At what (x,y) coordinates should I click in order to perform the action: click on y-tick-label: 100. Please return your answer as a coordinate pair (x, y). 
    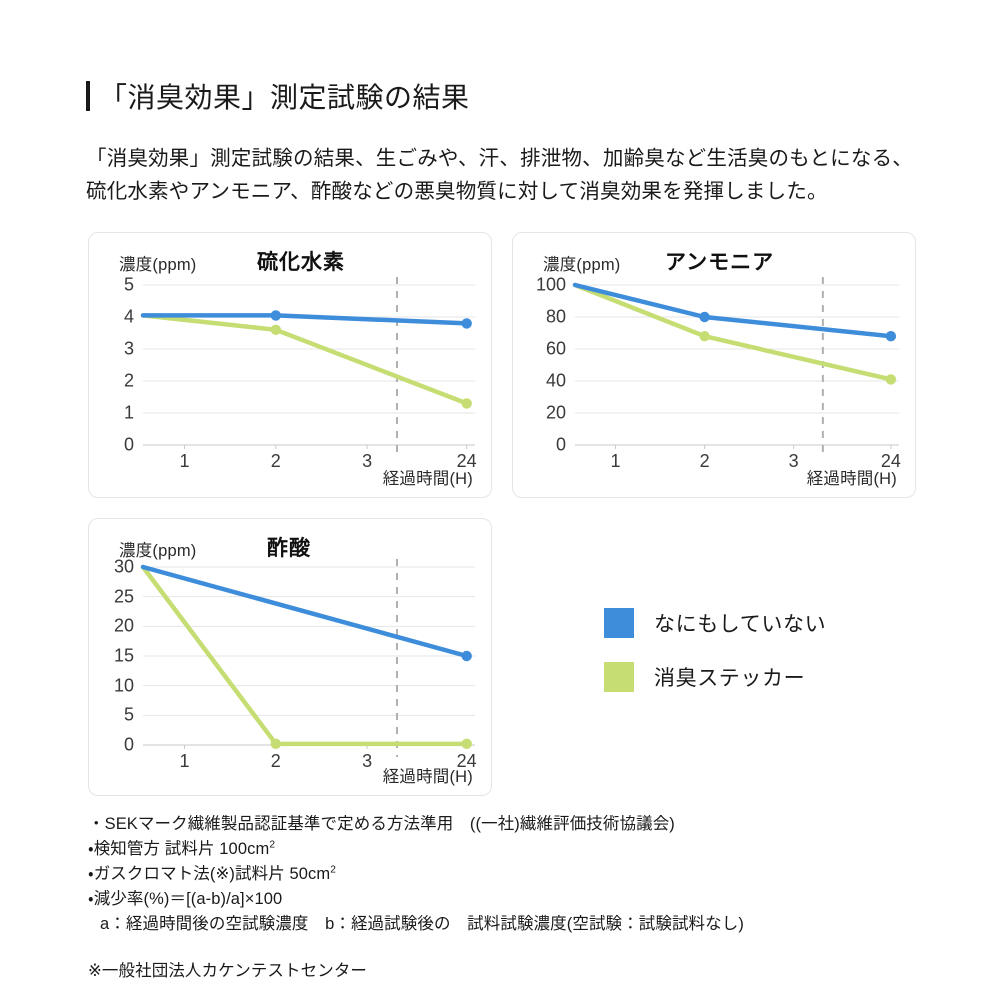
    Looking at the image, I should click on (550, 284).